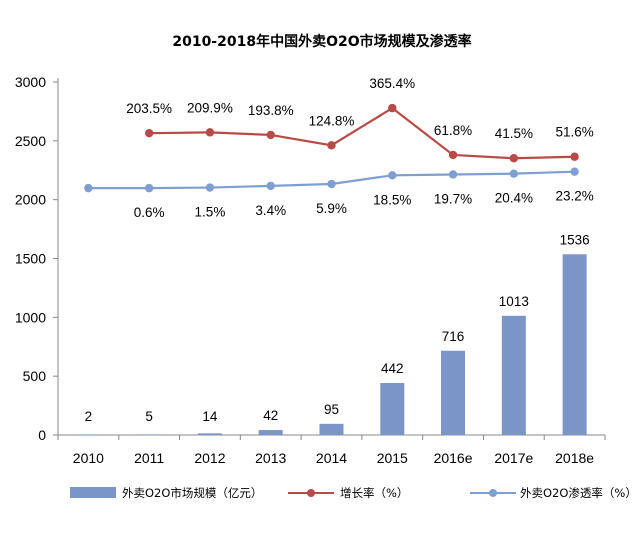 Image resolution: width=640 pixels, height=535 pixels. I want to click on legend-growth-marker, so click(311, 493).